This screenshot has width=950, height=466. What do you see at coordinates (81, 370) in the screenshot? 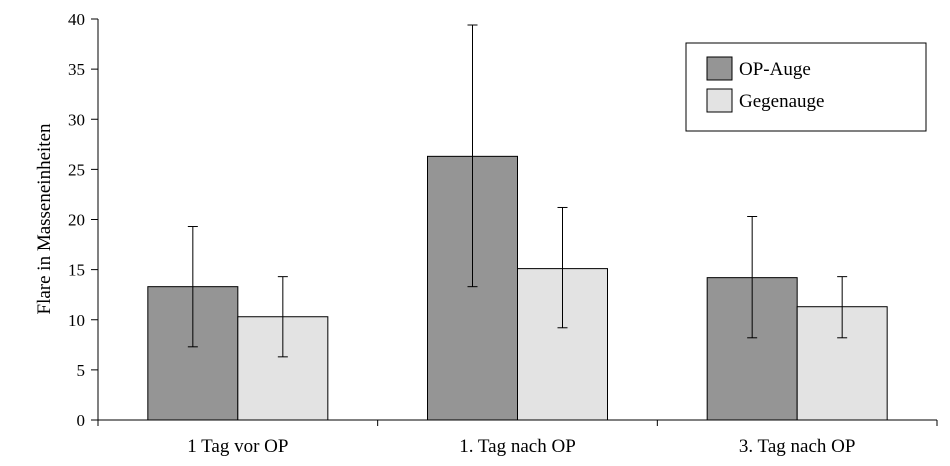
I see `y-tick-label: 5` at bounding box center [81, 370].